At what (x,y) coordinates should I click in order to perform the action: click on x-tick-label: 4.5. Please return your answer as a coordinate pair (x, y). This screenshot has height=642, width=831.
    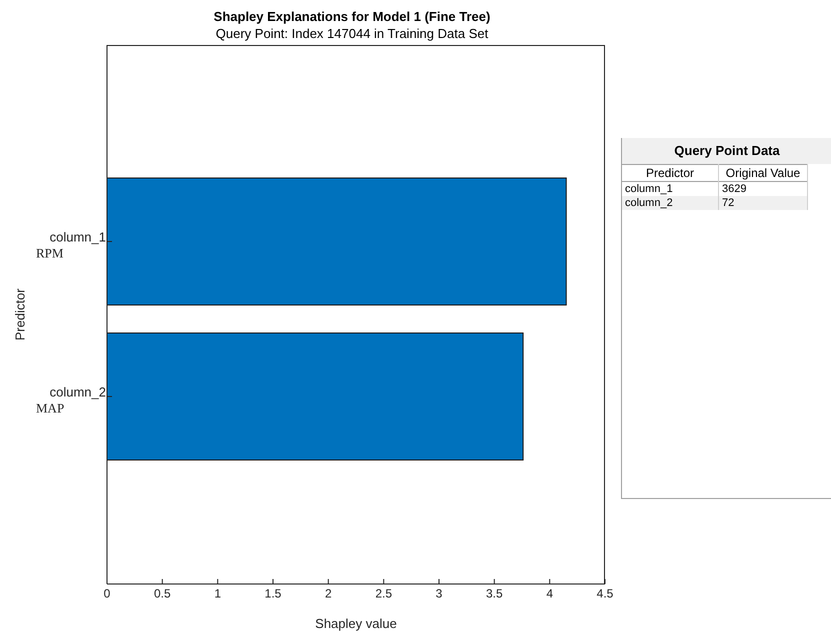
    Looking at the image, I should click on (605, 593).